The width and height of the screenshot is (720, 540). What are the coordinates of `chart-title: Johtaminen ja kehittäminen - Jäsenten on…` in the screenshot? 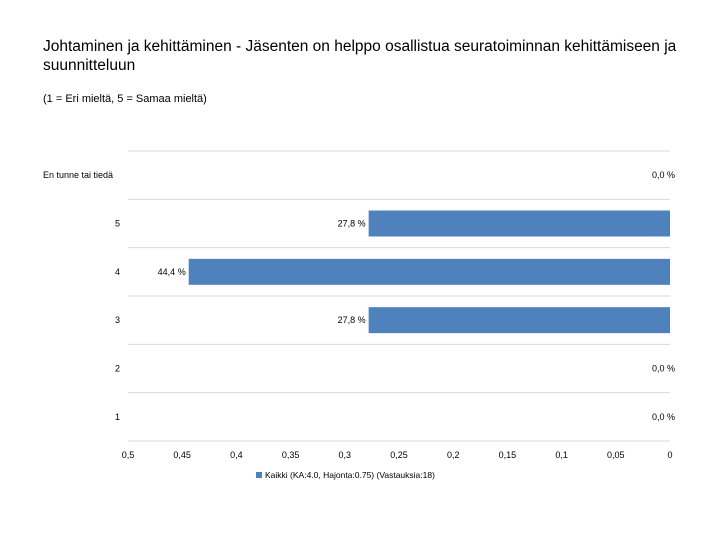 It's located at (360, 56).